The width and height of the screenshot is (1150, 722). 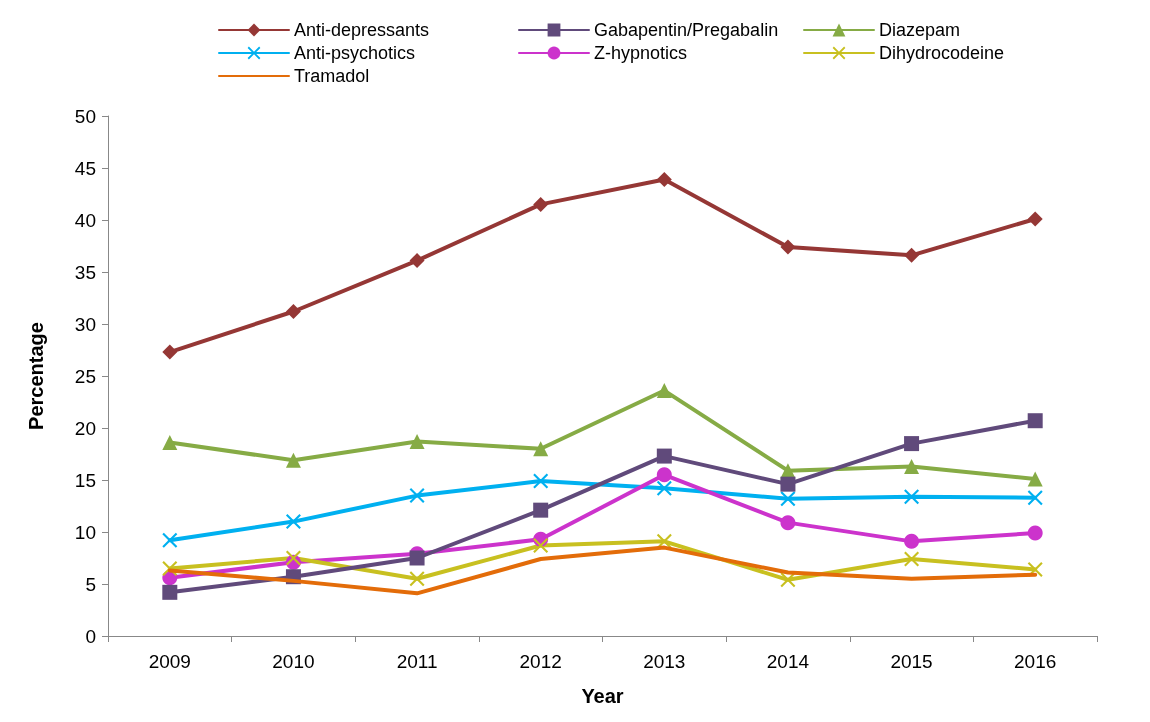 I want to click on y-tick-label: 40, so click(x=85, y=220).